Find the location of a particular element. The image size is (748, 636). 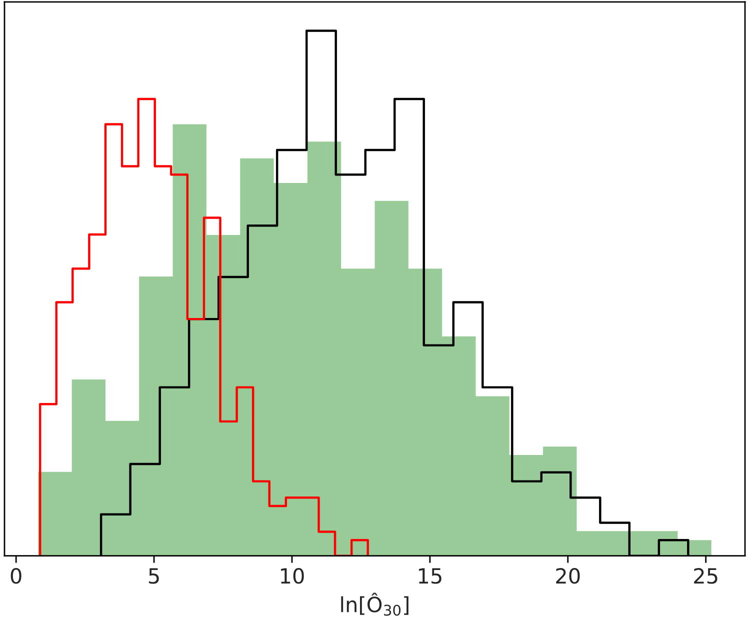

x-tick-label: 20 is located at coordinates (568, 576).